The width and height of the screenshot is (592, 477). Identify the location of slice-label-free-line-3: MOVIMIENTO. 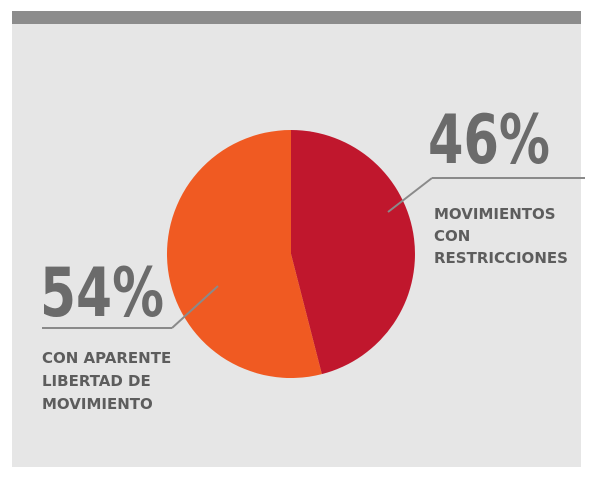
(97, 404).